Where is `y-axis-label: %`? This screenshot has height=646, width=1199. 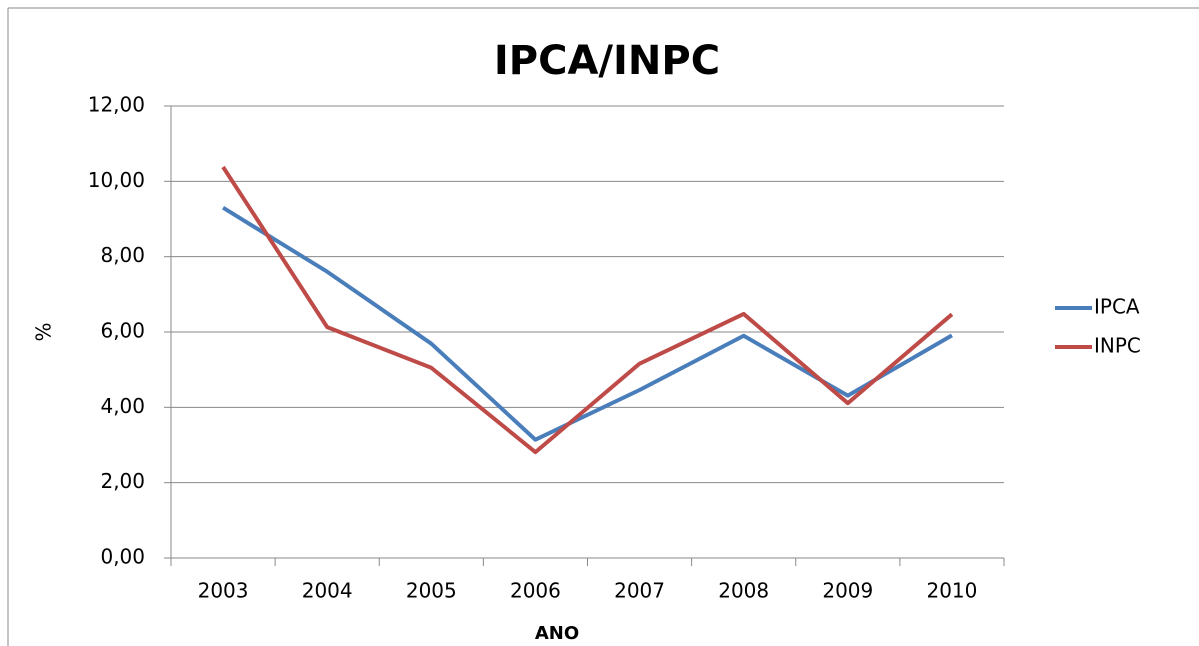 y-axis-label: % is located at coordinates (44, 331).